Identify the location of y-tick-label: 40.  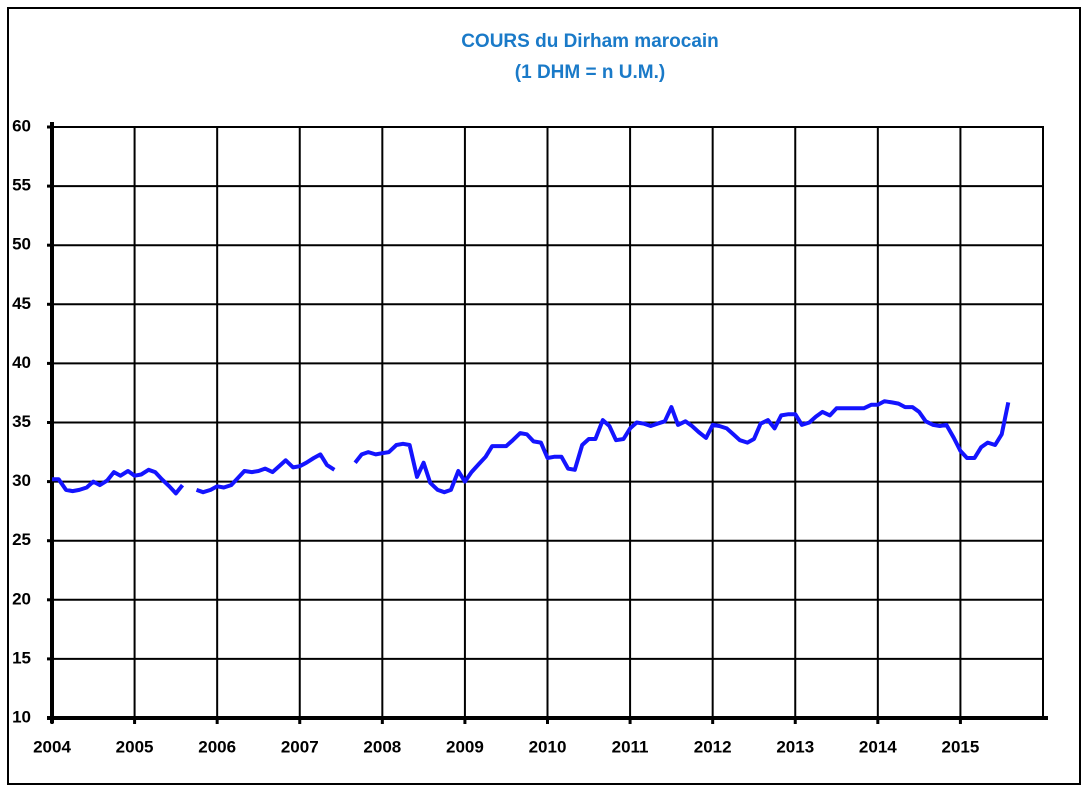
(21, 362).